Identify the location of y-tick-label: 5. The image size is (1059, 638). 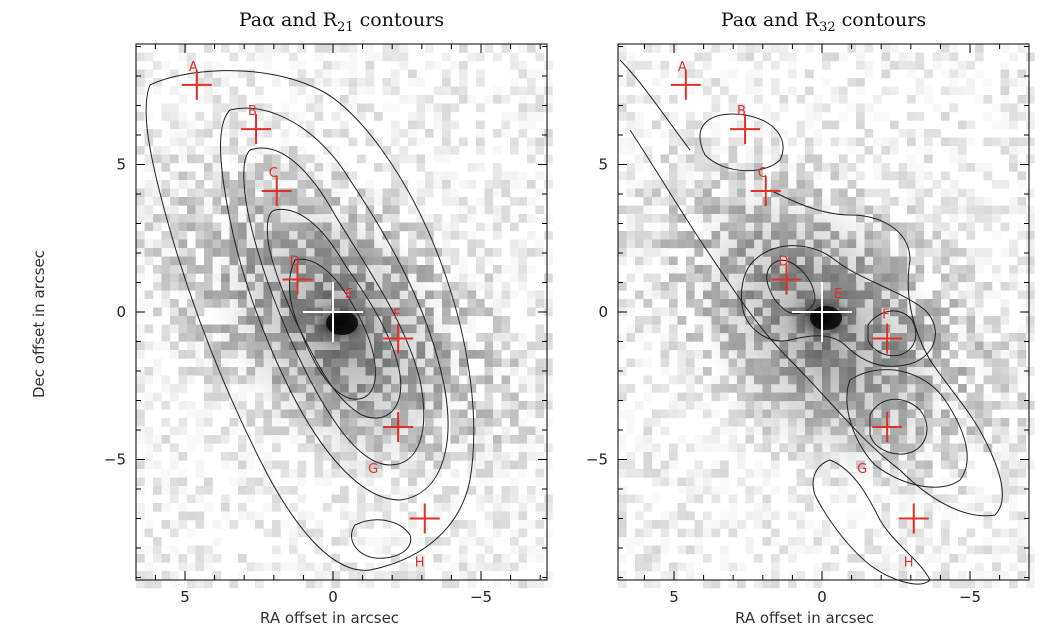
(121, 165).